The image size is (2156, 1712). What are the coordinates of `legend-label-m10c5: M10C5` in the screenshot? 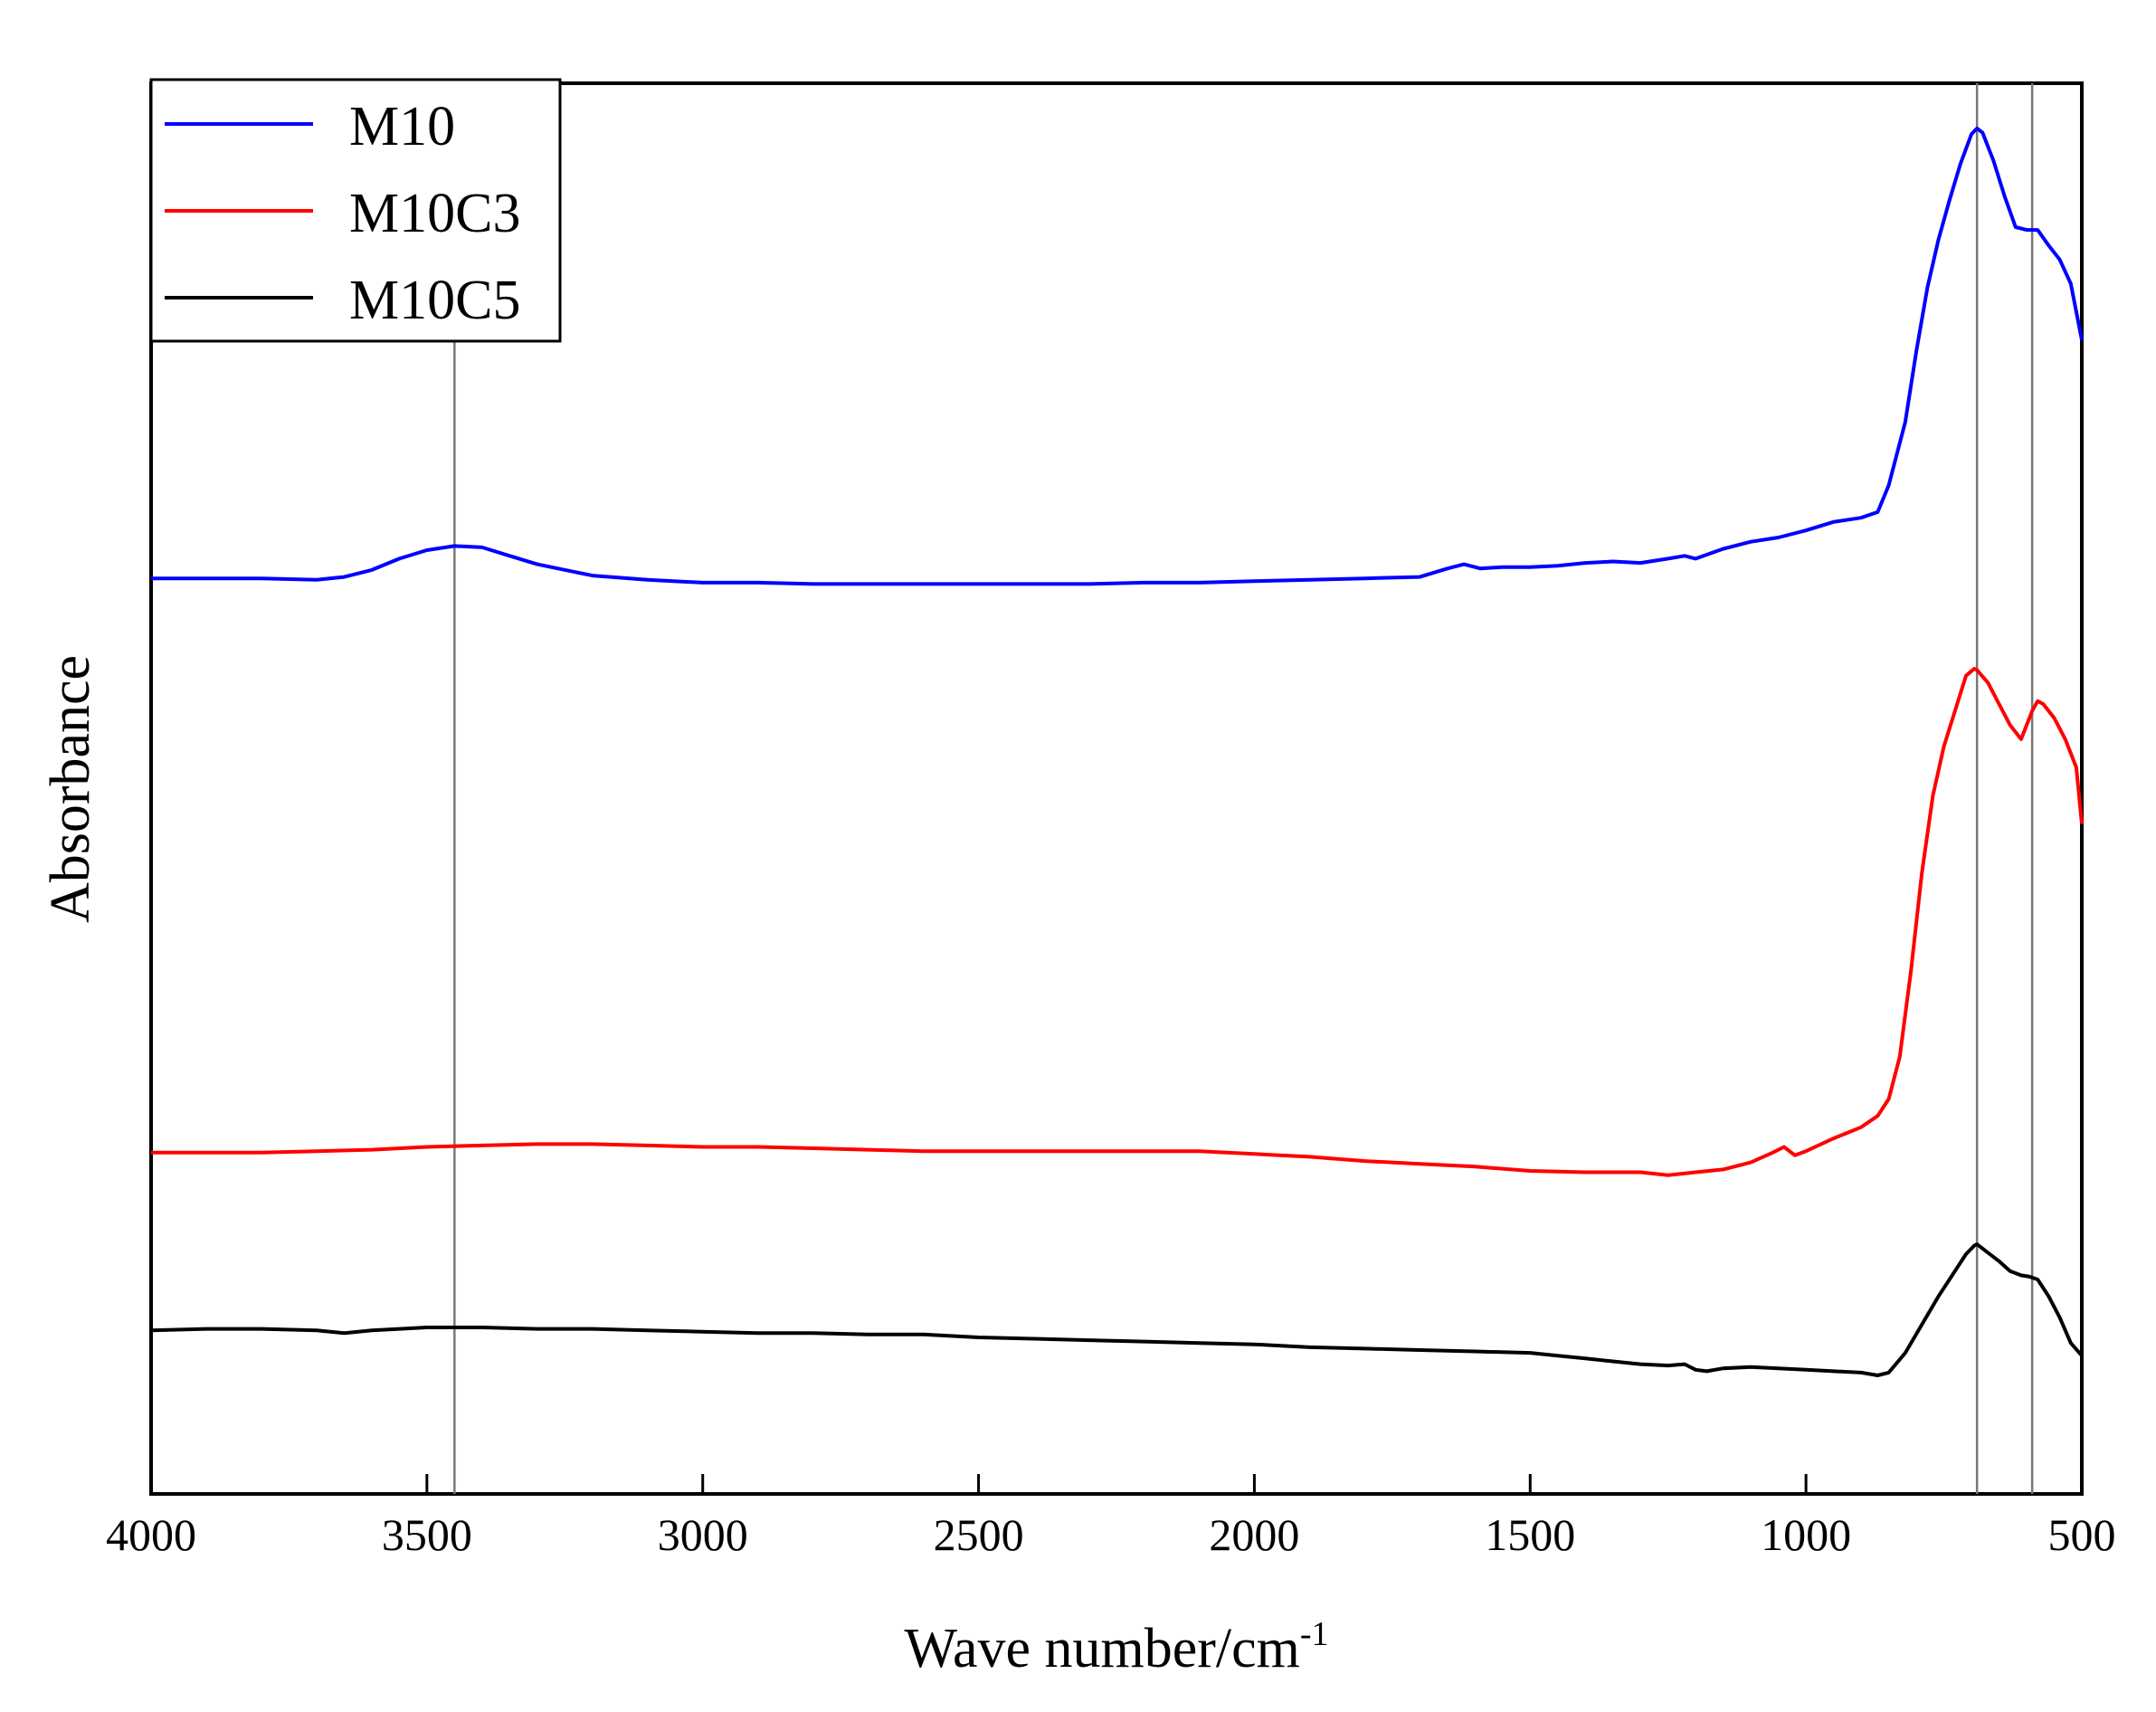 It's located at (434, 300).